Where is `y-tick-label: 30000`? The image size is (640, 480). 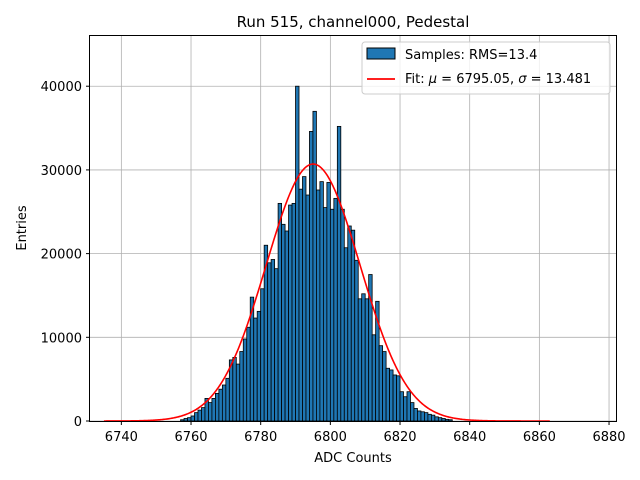 y-tick-label: 30000 is located at coordinates (61, 171).